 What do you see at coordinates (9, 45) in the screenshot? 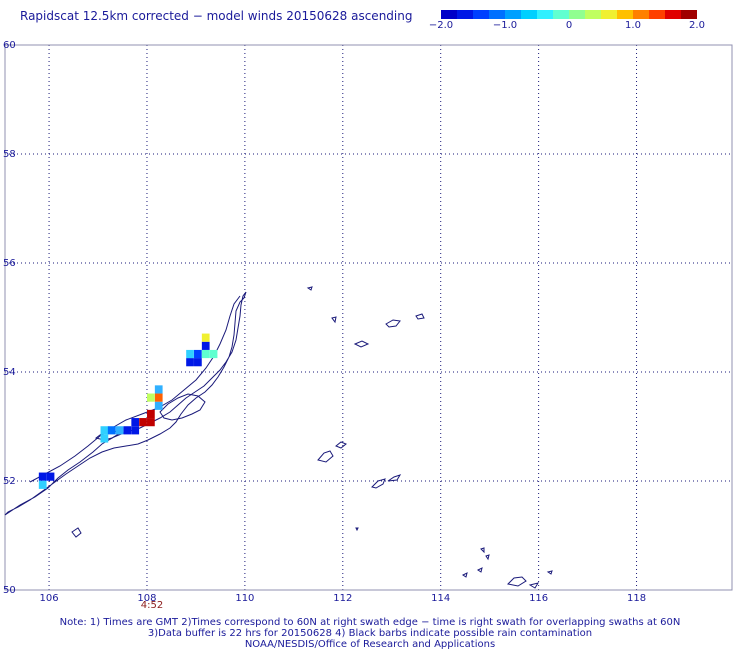
I see `y-tick-label: 60` at bounding box center [9, 45].